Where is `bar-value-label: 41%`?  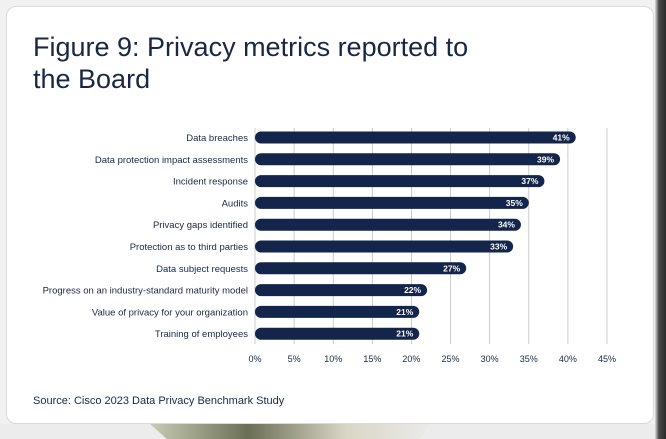
bar-value-label: 41% is located at coordinates (561, 138).